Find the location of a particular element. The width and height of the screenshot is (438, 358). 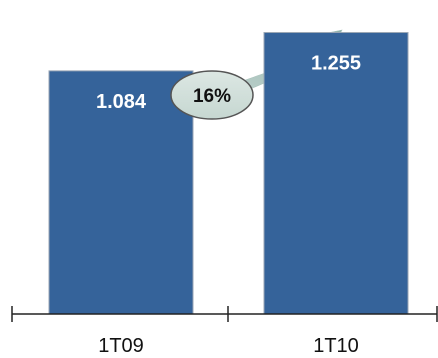

tick-label-1t09: 1T09 is located at coordinates (121, 346).